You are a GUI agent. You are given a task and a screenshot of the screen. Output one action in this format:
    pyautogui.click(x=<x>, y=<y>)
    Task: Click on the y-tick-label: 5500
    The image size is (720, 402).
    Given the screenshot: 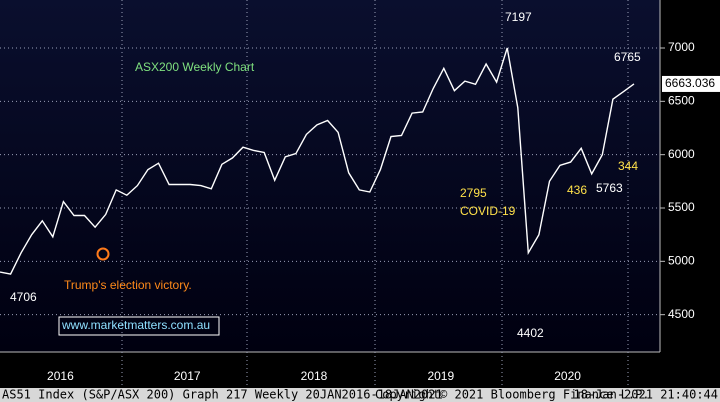 What is the action you would take?
    pyautogui.click(x=681, y=207)
    